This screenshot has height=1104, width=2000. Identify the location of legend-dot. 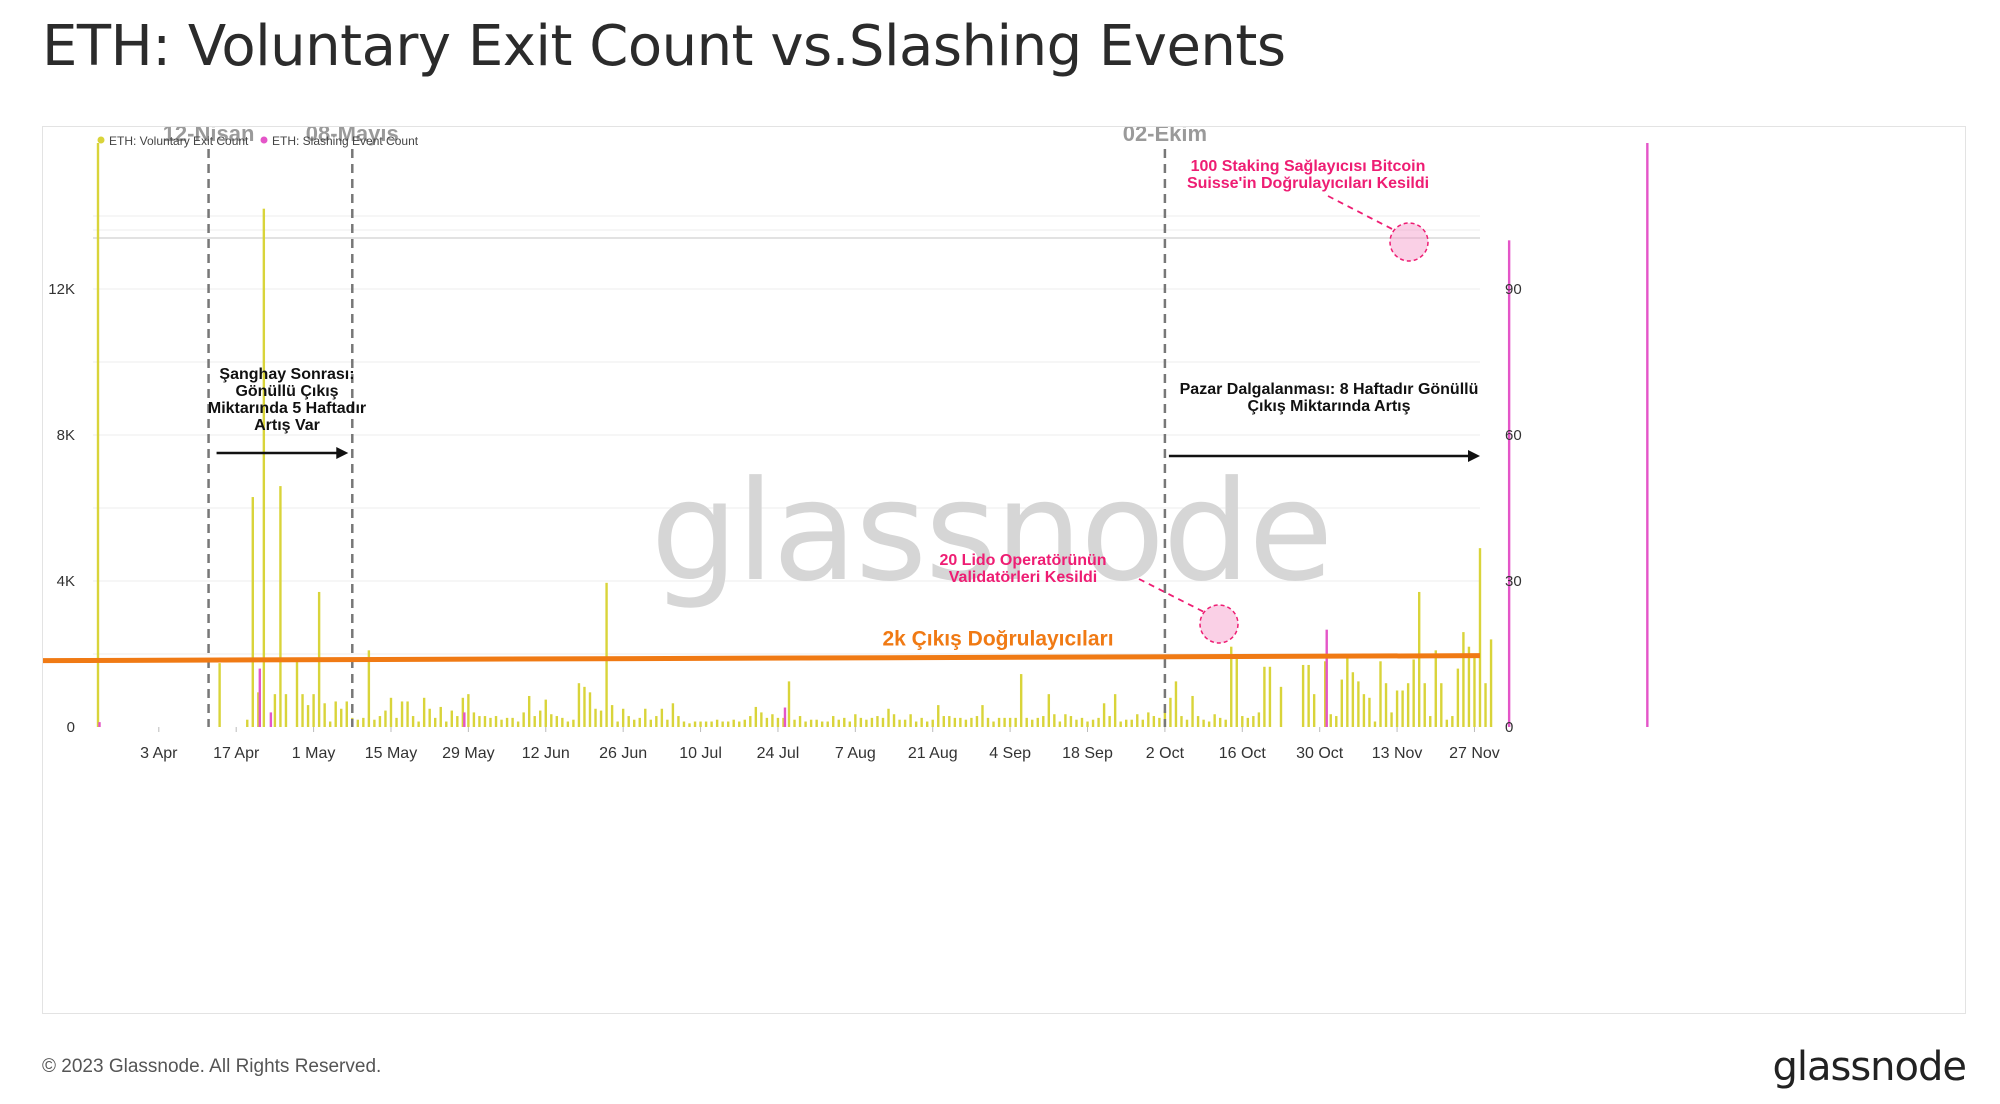
(264, 140).